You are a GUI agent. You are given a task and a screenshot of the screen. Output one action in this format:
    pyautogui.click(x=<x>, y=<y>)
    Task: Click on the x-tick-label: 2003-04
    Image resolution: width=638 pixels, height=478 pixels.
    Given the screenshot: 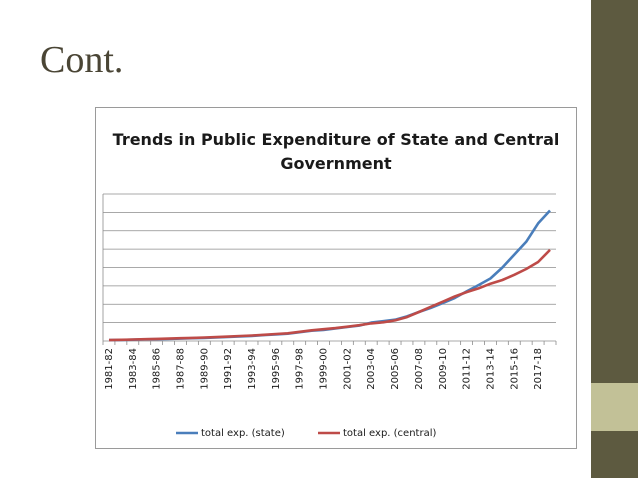 What is the action you would take?
    pyautogui.click(x=371, y=369)
    